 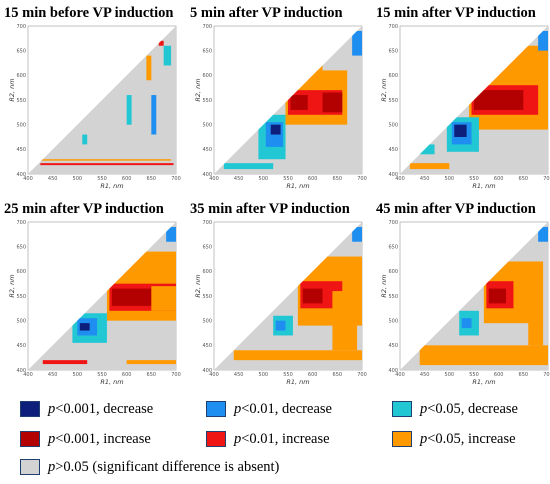 I want to click on legend-label: p<0.001, decrease, so click(x=100, y=409).